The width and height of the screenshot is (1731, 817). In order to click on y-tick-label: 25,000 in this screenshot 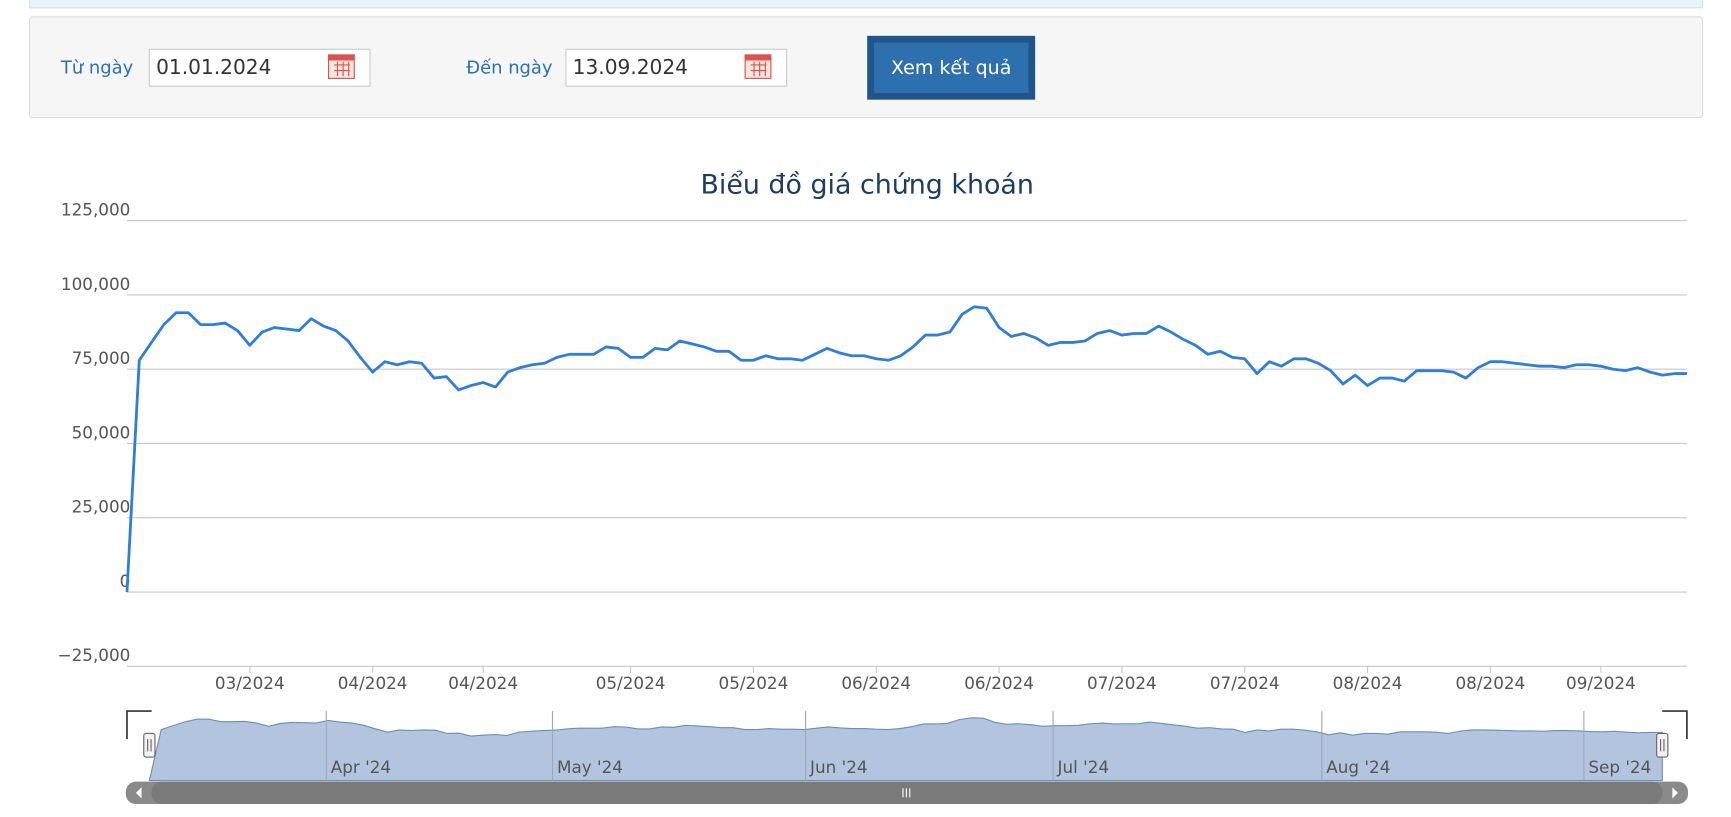, I will do `click(101, 507)`.